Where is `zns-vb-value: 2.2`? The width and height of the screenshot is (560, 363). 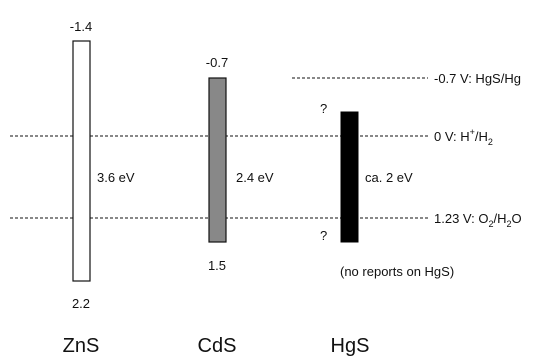 zns-vb-value: 2.2 is located at coordinates (81, 303).